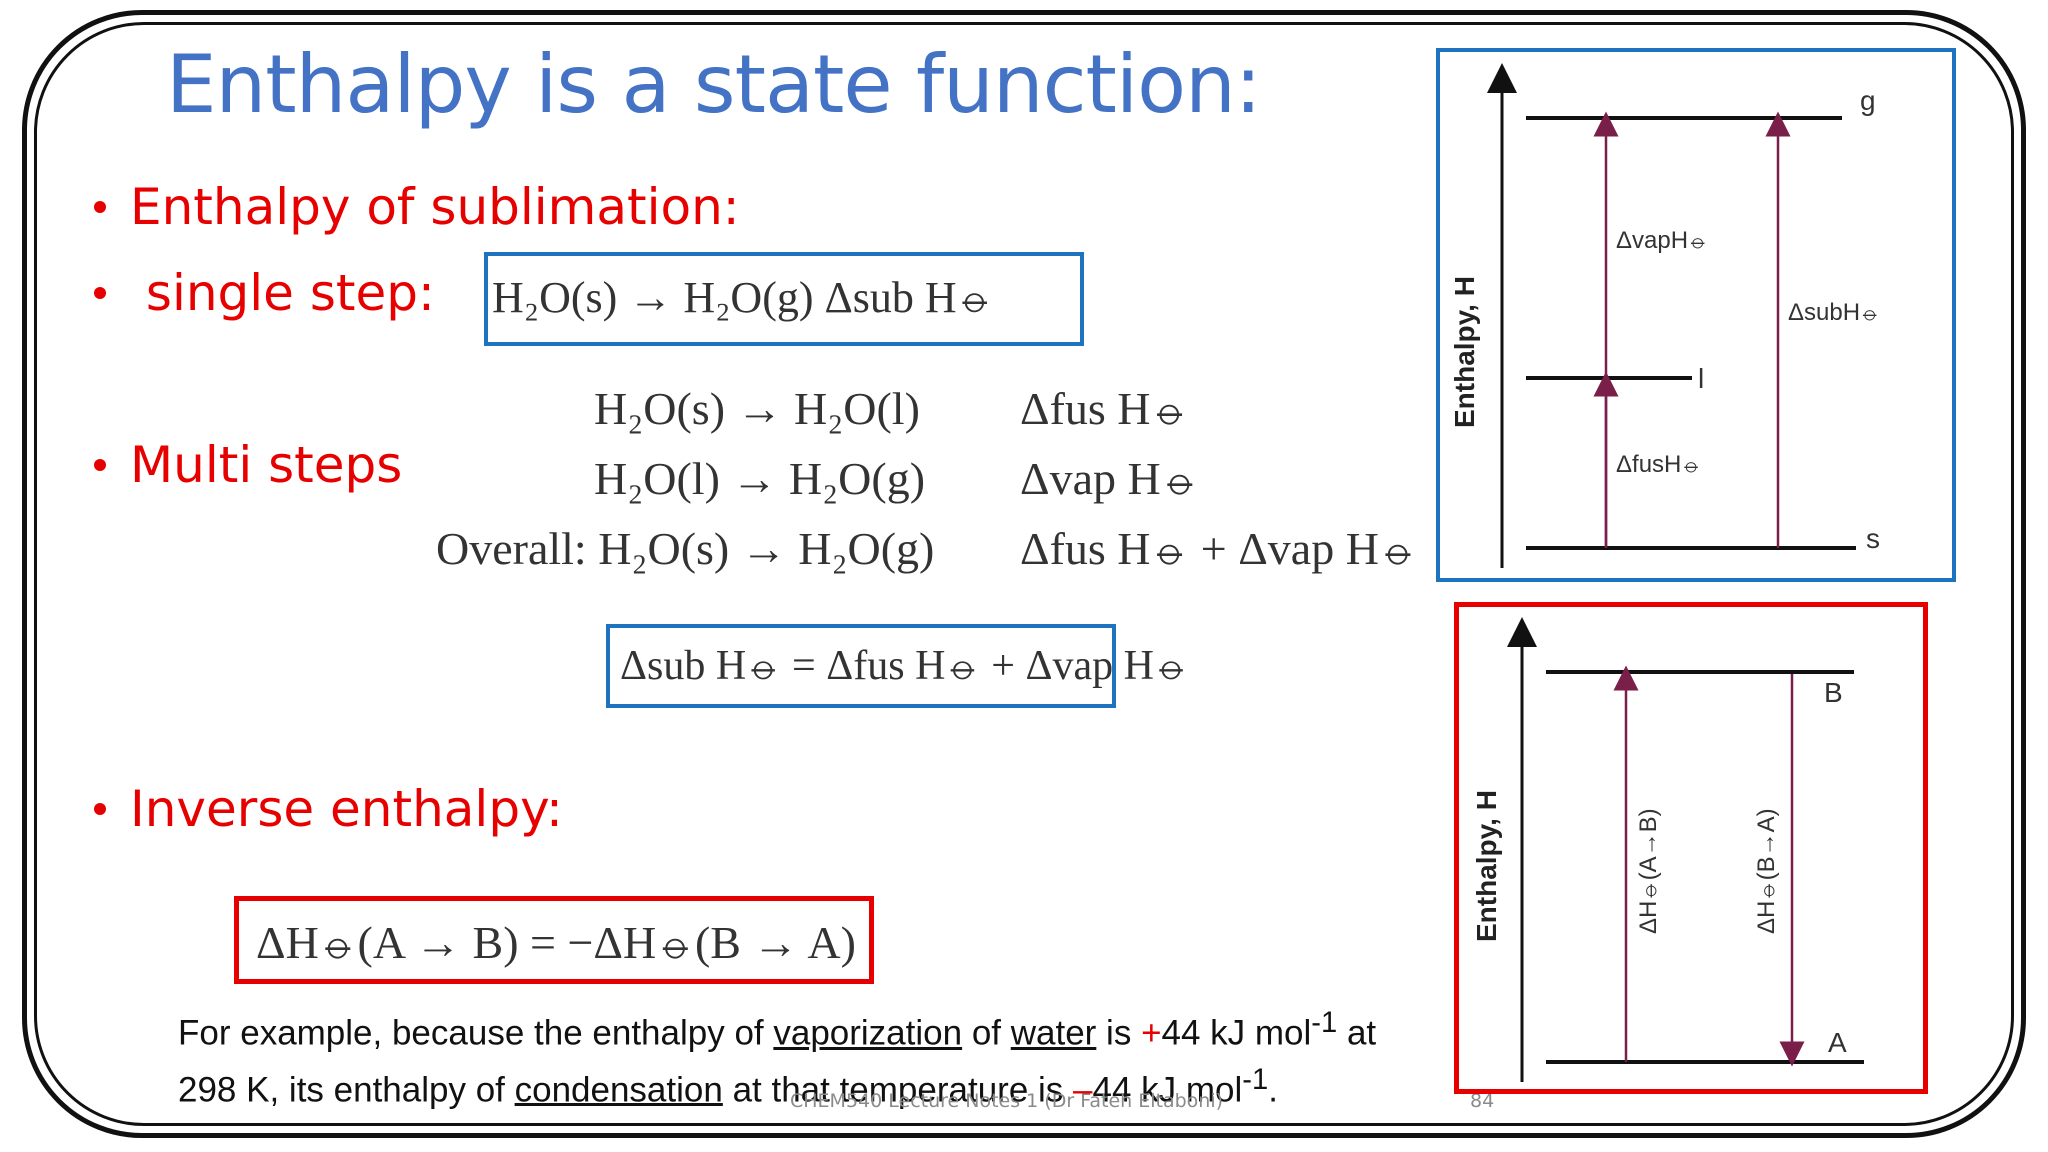 Image resolution: width=2048 pixels, height=1152 pixels. What do you see at coordinates (743, 297) in the screenshot?
I see `single-step-equation: H₂O(s) → H₂O(g) Δsub H⦵` at bounding box center [743, 297].